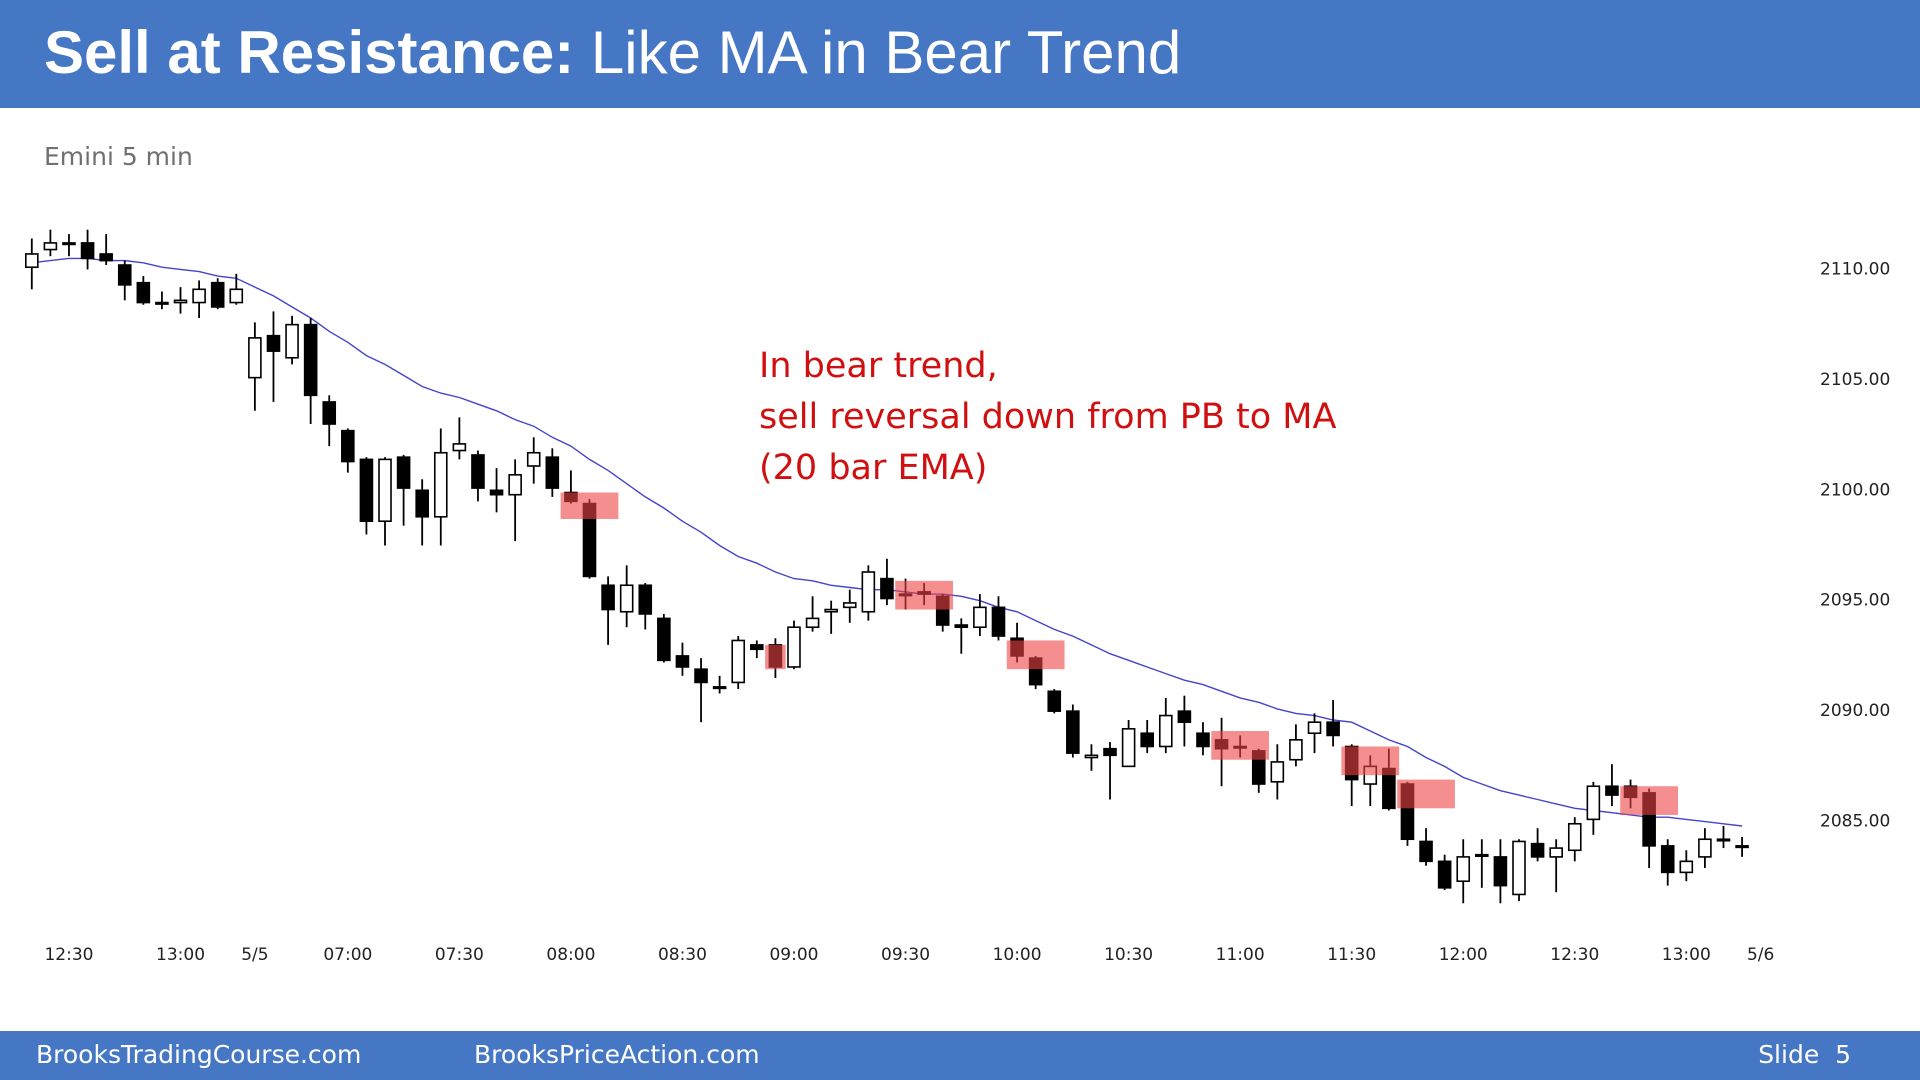 Image resolution: width=1920 pixels, height=1080 pixels. What do you see at coordinates (1804, 1054) in the screenshot?
I see `slide-number: Slide 5` at bounding box center [1804, 1054].